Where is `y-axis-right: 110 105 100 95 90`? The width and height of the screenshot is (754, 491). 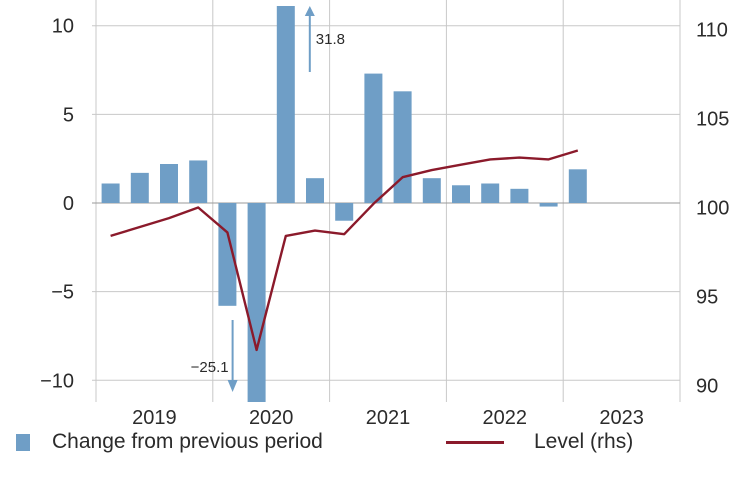
y-axis-right: 110 105 100 95 90 is located at coordinates (712, 208).